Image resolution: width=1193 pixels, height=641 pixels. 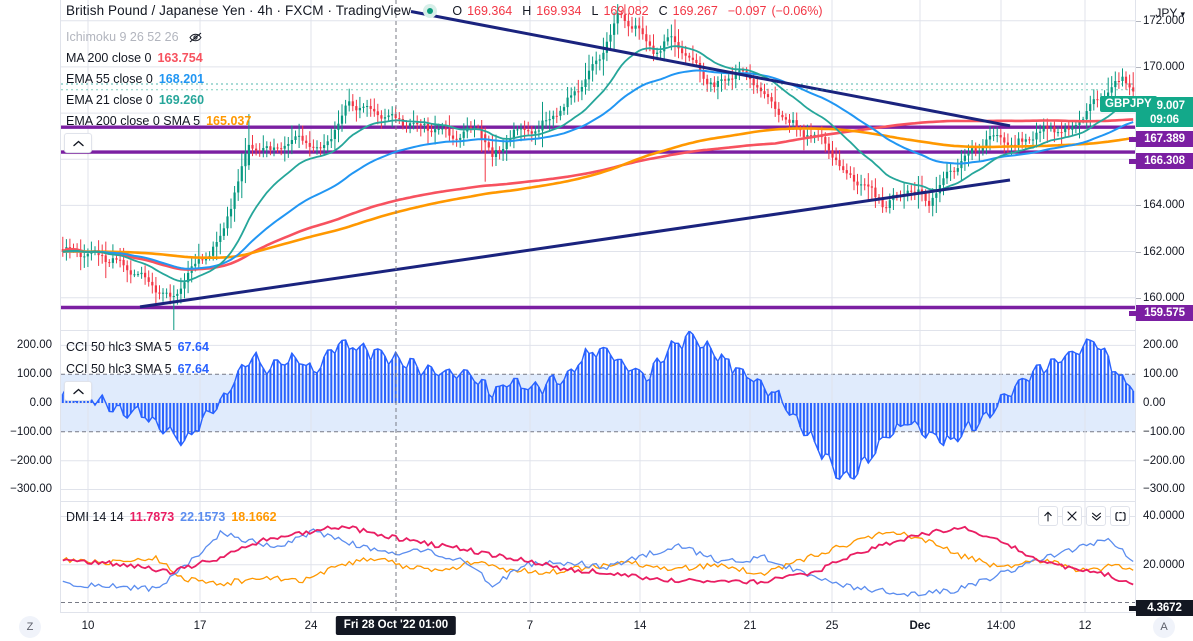 I want to click on legend-ma200-value: 163.754, so click(x=180, y=58).